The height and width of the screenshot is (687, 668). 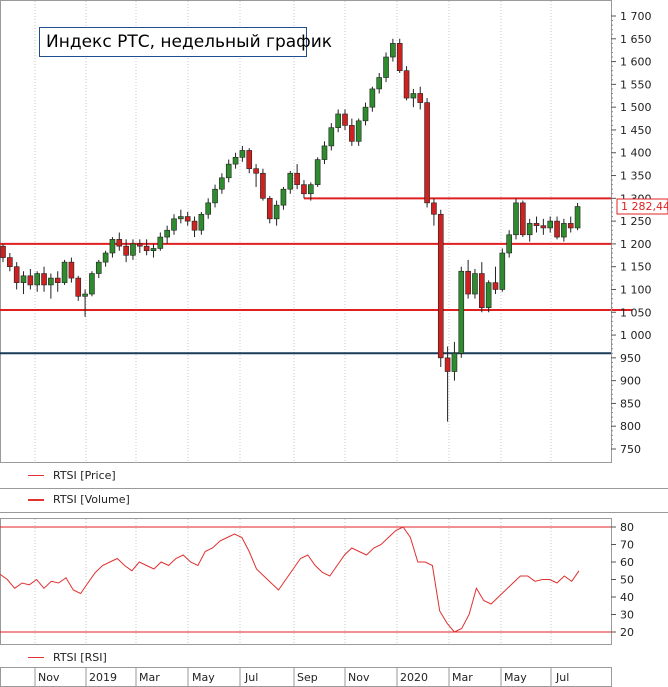 I want to click on volume-panel: RTSI [Volume], so click(x=334, y=500).